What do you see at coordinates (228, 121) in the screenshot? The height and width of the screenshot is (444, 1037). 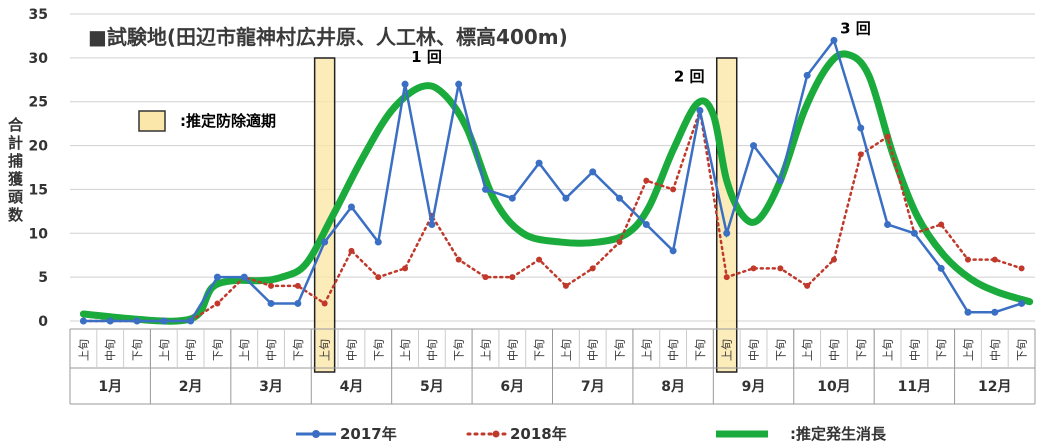 I see `spray-legend-label: :推定防除適期` at bounding box center [228, 121].